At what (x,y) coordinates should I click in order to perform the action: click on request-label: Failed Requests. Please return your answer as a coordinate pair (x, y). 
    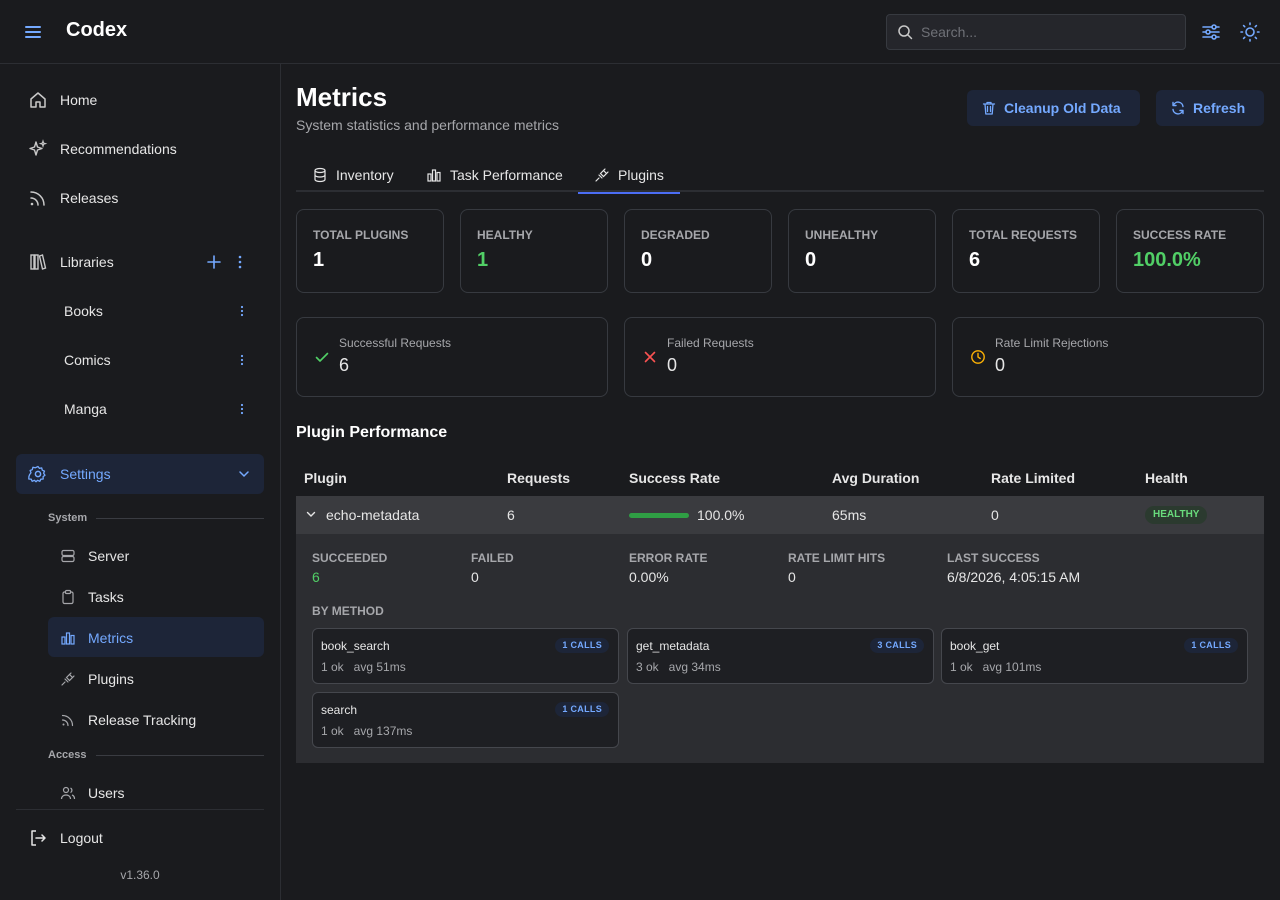
    Looking at the image, I should click on (710, 343).